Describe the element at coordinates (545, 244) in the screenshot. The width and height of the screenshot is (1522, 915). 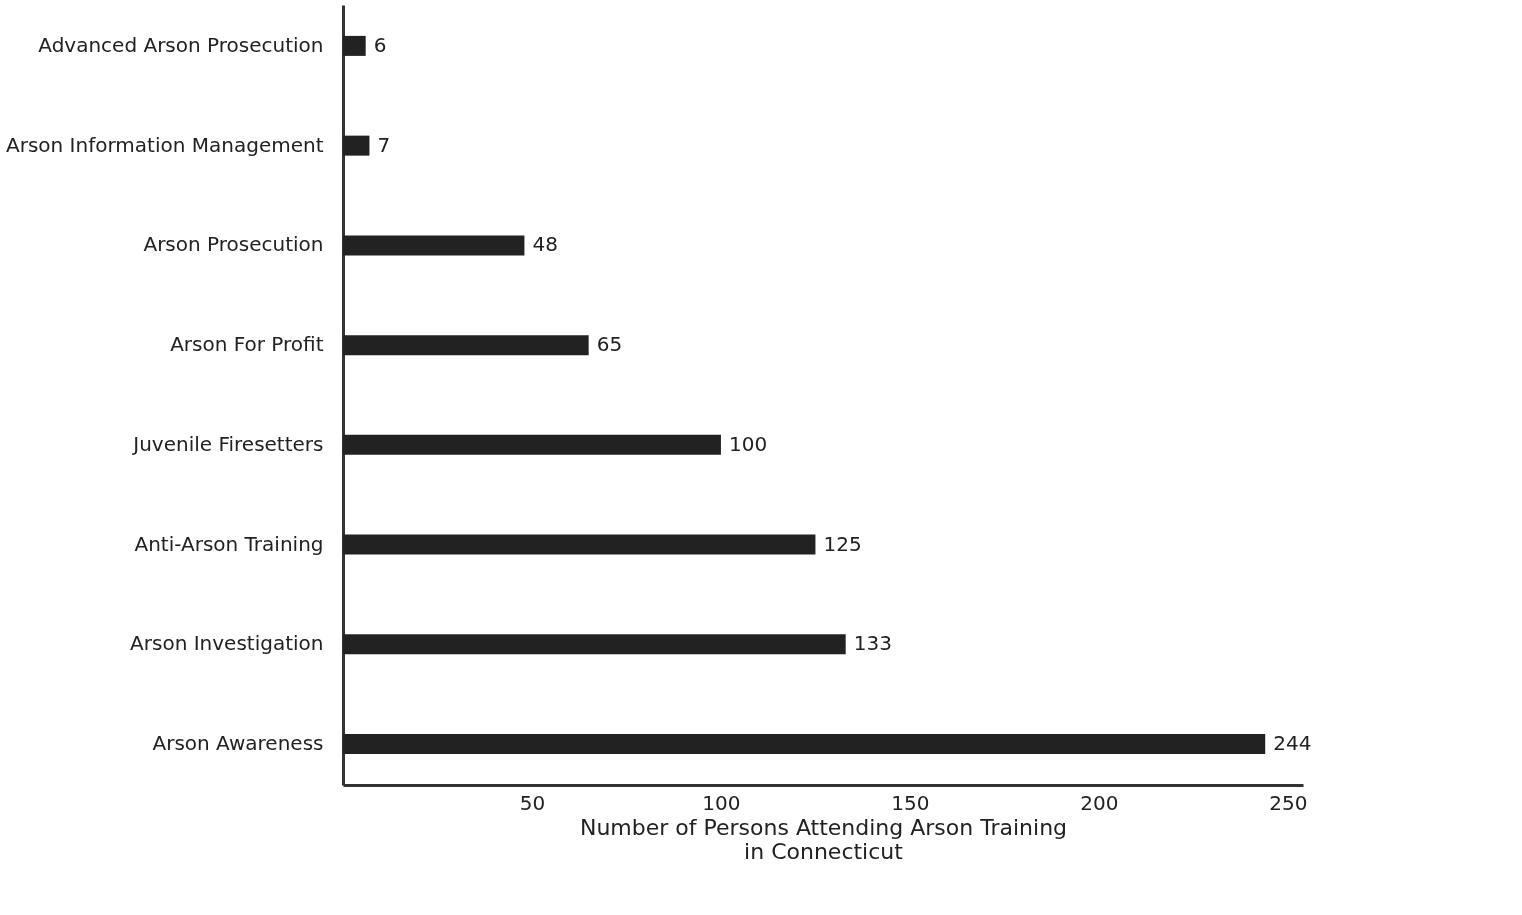
I see `data-label: 48` at that location.